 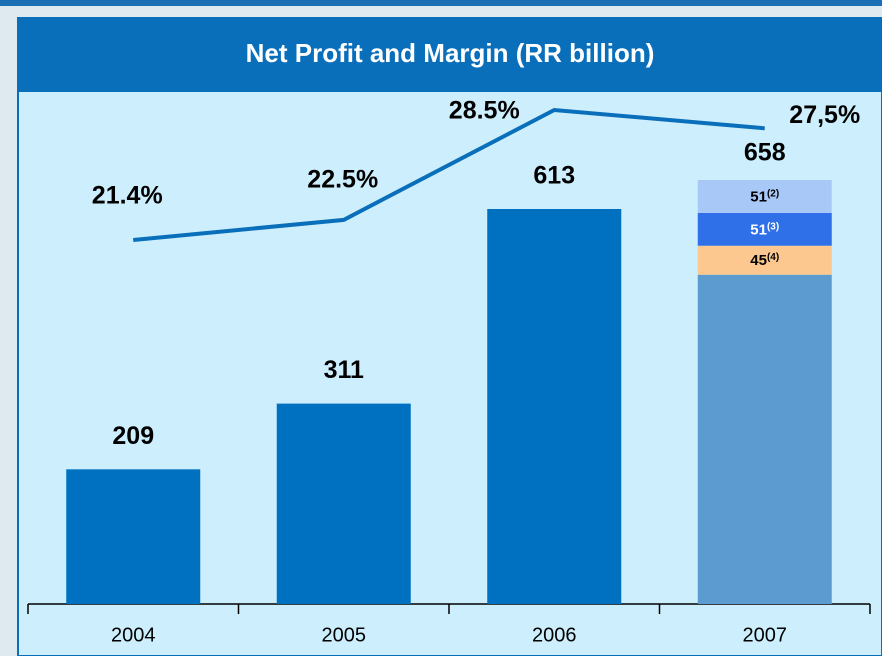 I want to click on margin-label: 28.5%, so click(x=484, y=111).